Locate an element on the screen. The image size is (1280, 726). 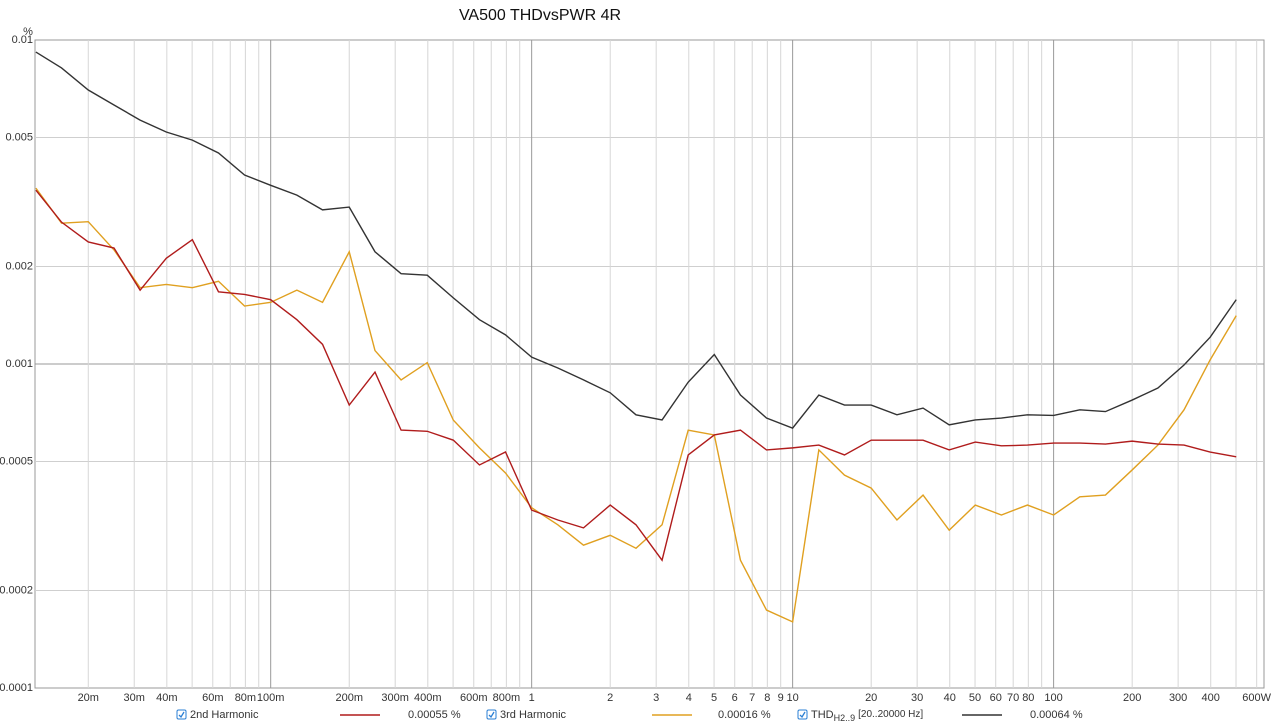
x-tick-label: 600W is located at coordinates (1256, 698).